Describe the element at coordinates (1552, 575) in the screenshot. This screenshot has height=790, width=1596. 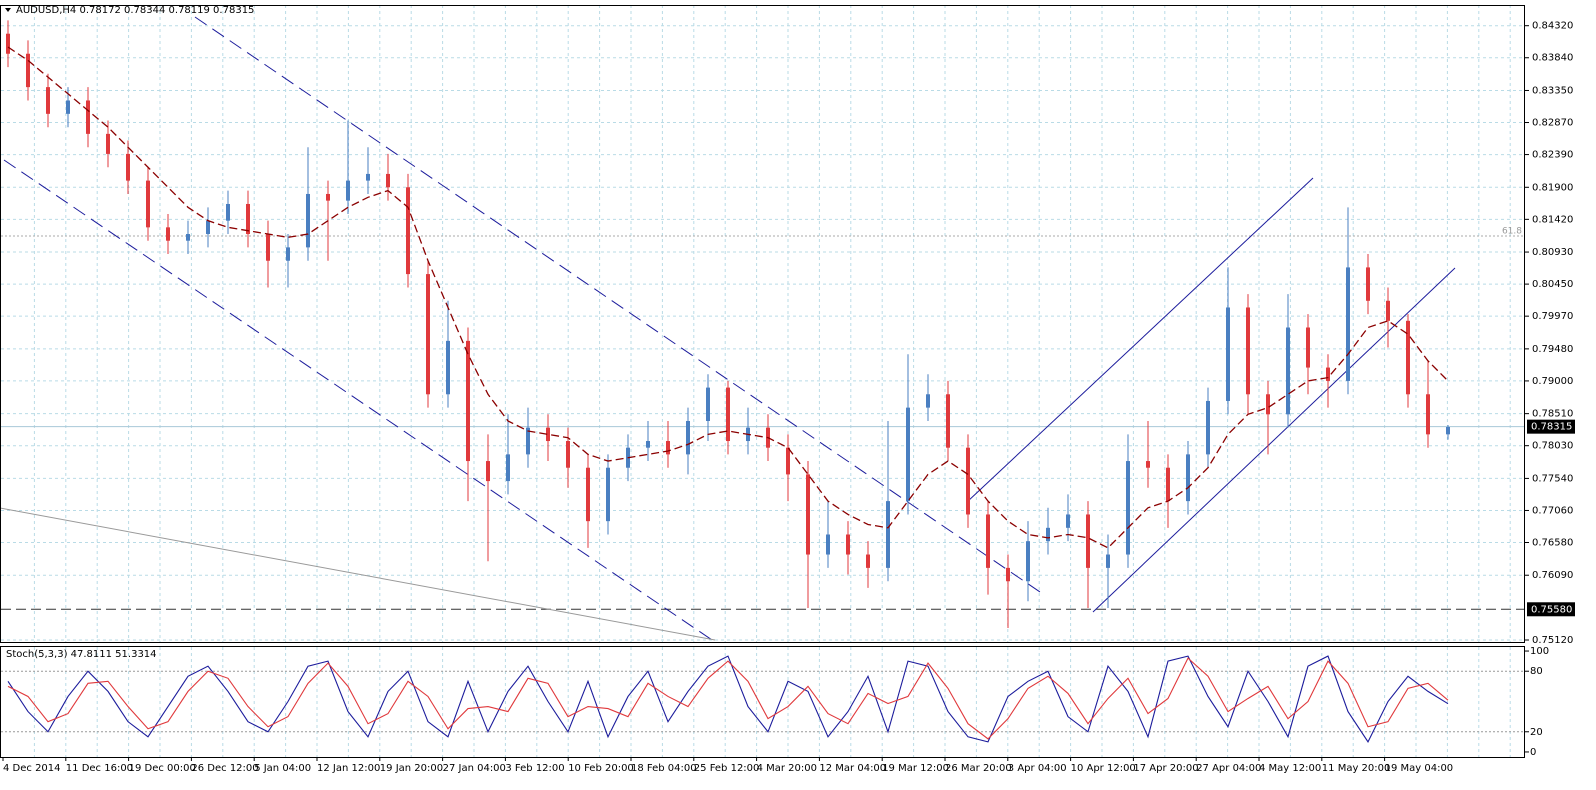
I see `y-tick-label: 0.76090` at that location.